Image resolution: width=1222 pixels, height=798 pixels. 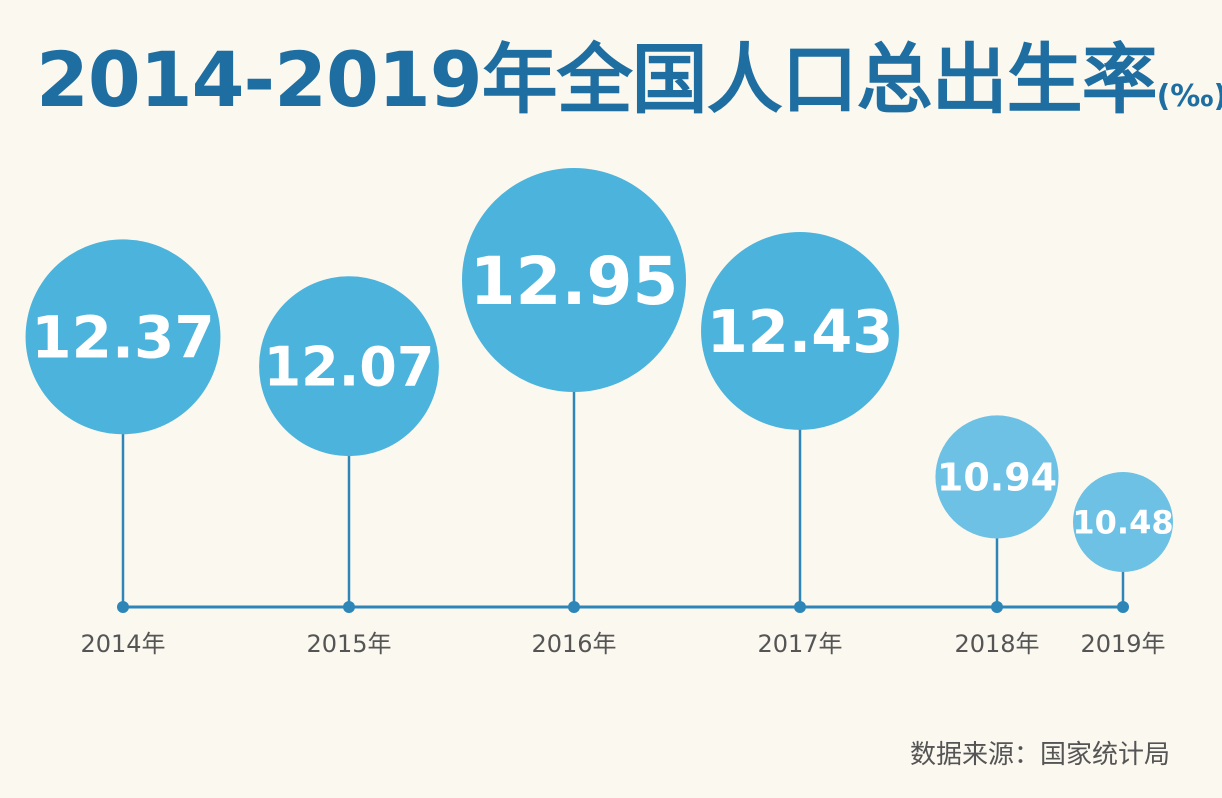 What do you see at coordinates (1122, 644) in the screenshot?
I see `x-tick-label-5: 2019年` at bounding box center [1122, 644].